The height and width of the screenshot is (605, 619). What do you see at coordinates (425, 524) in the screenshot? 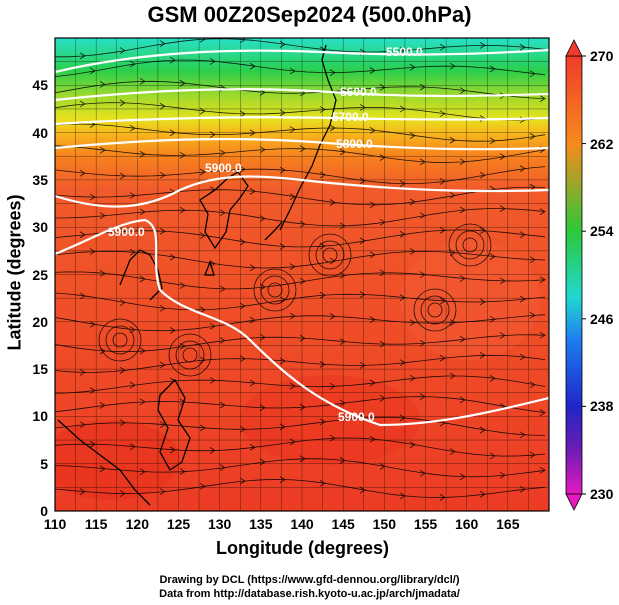
I see `x-tick-label: 155` at bounding box center [425, 524].